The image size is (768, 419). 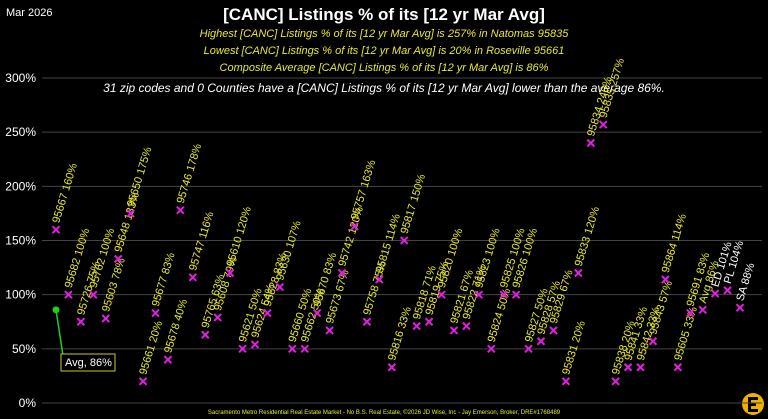 I want to click on category-label: Avg, so click(x=705, y=293).